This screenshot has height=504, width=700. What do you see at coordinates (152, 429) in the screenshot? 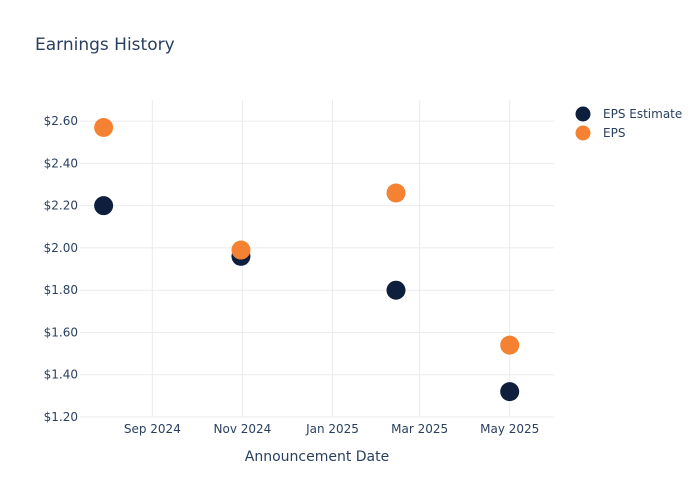
I see `x-tick-label: Sep 2024` at bounding box center [152, 429].